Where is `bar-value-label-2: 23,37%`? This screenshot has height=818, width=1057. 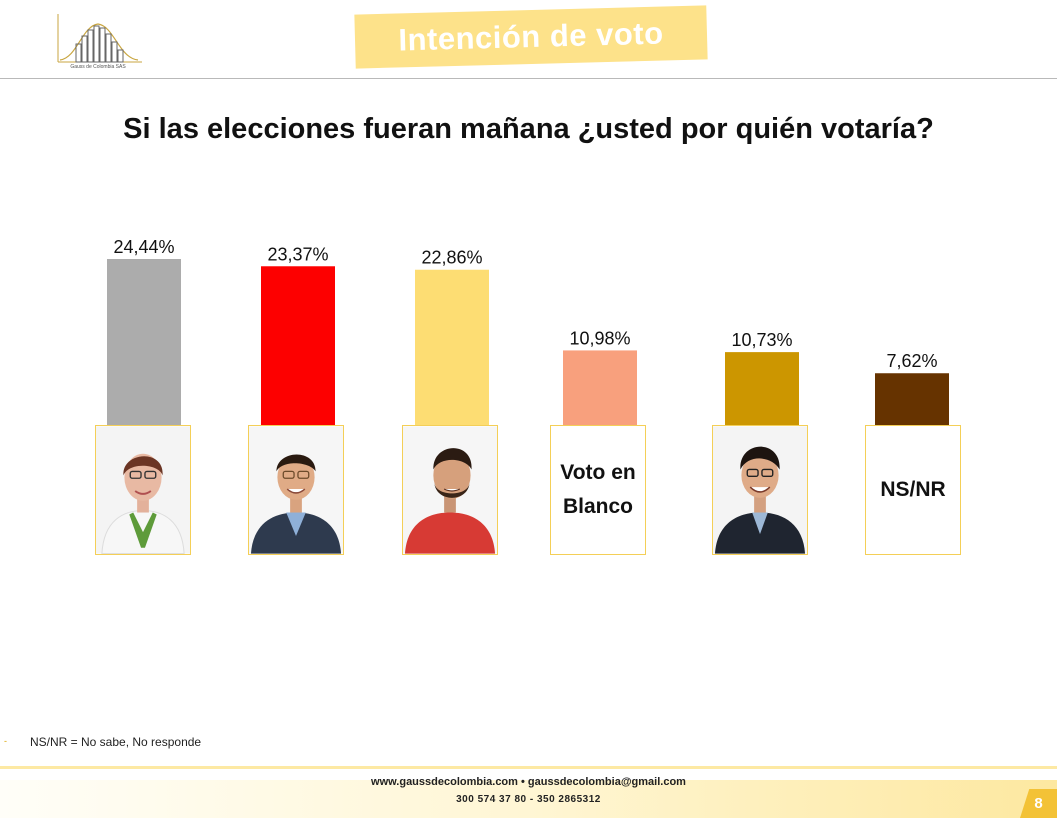
bar-value-label-2: 23,37% is located at coordinates (297, 254).